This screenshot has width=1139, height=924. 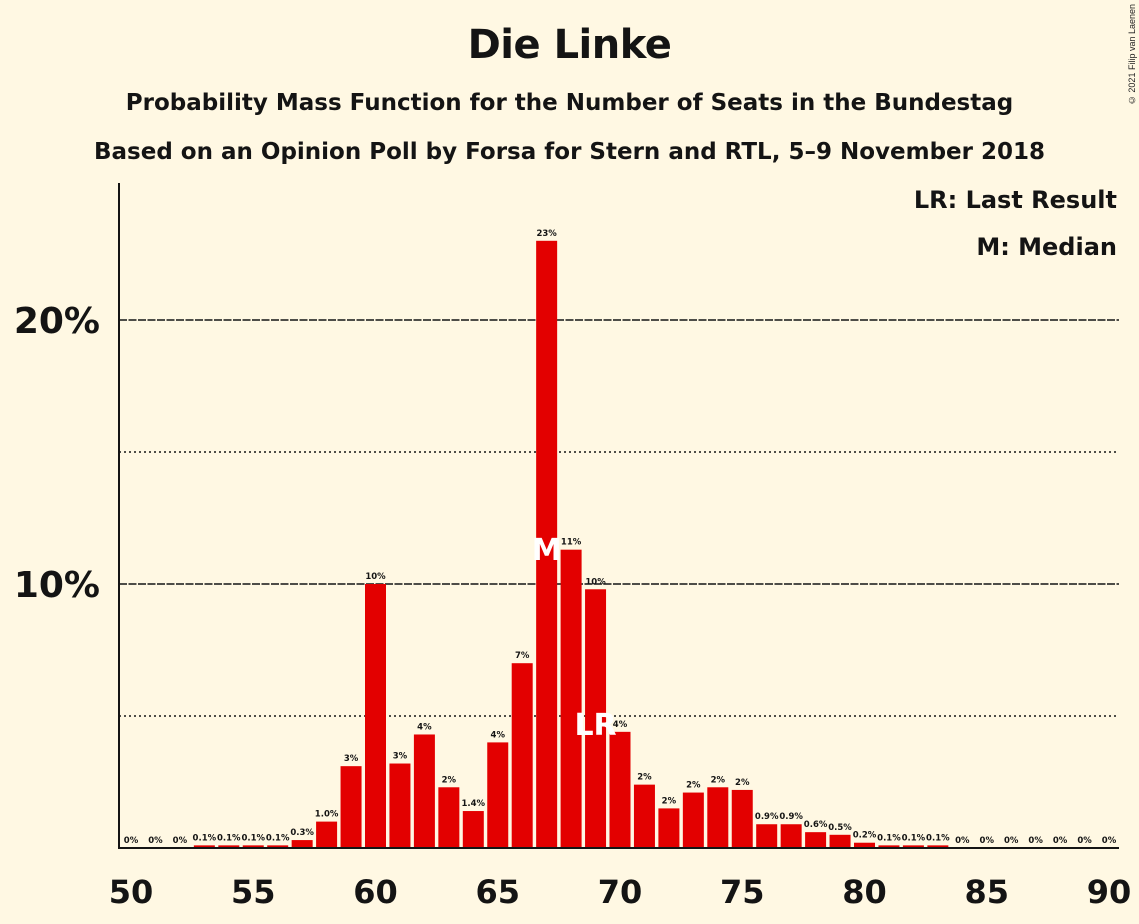 I want to click on data-label-seat-54: 0.1%, so click(x=229, y=838).